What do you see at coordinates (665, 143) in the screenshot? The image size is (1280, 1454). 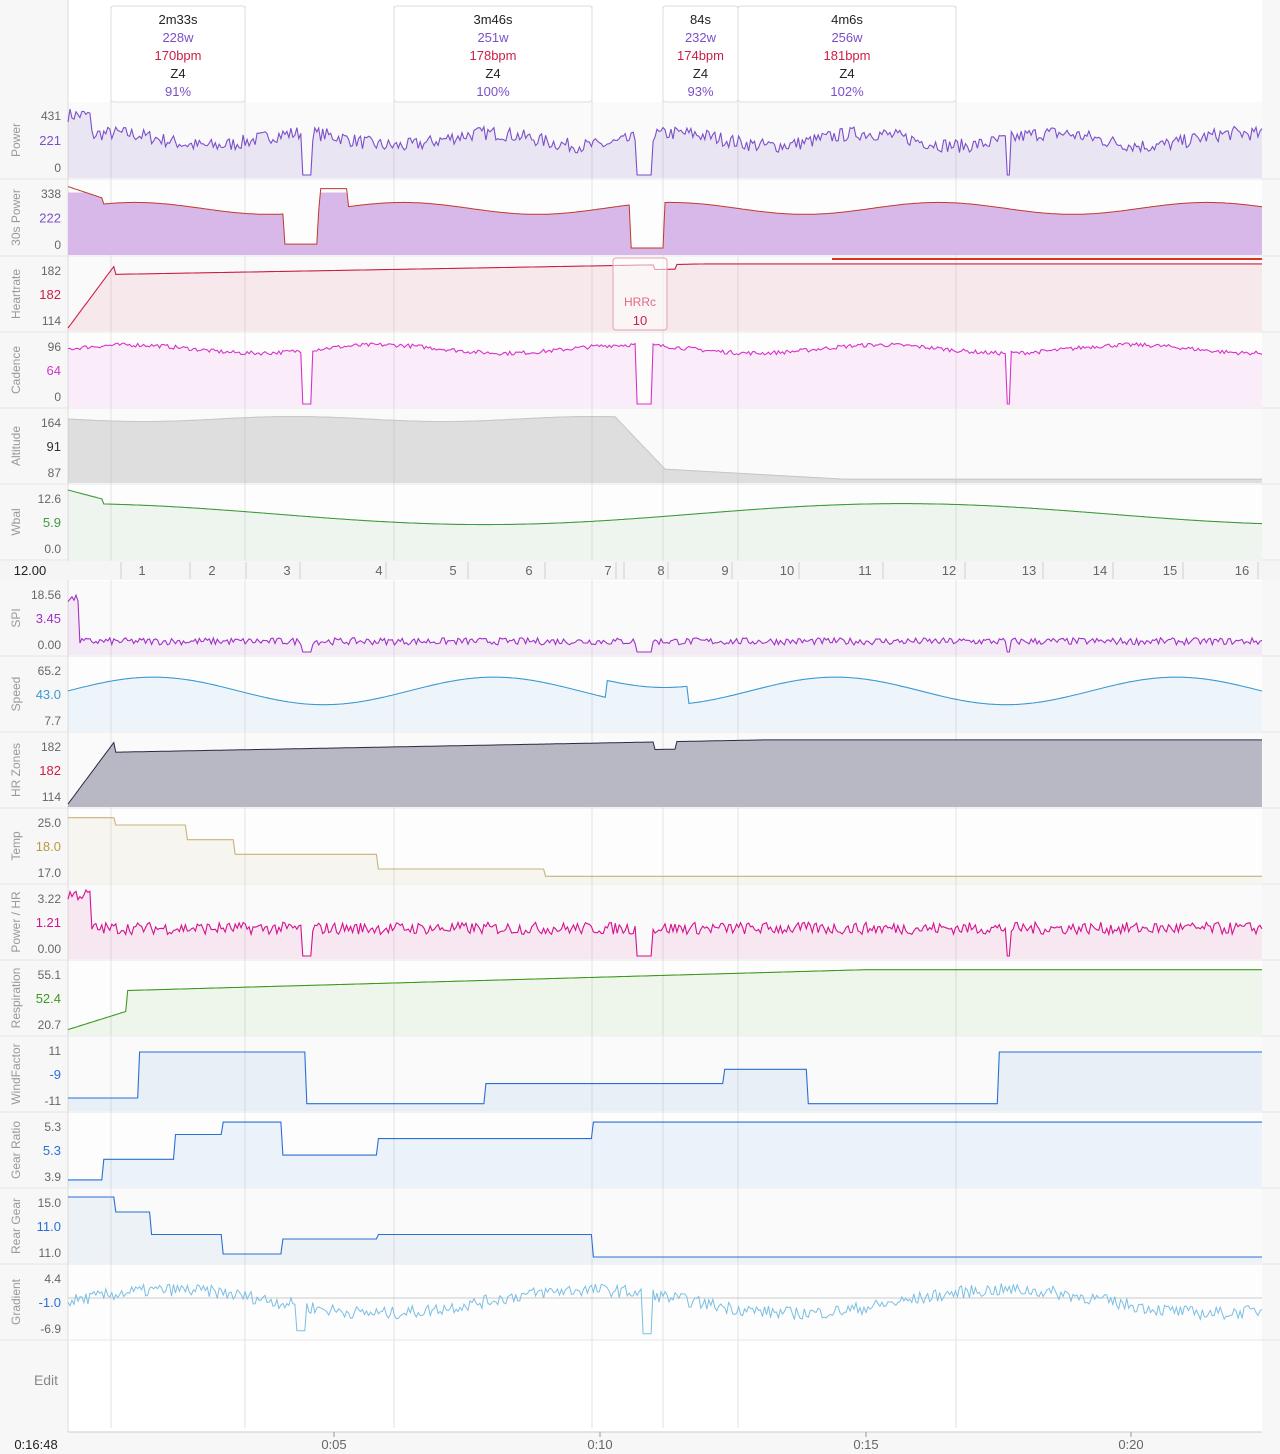 I see `power-area` at bounding box center [665, 143].